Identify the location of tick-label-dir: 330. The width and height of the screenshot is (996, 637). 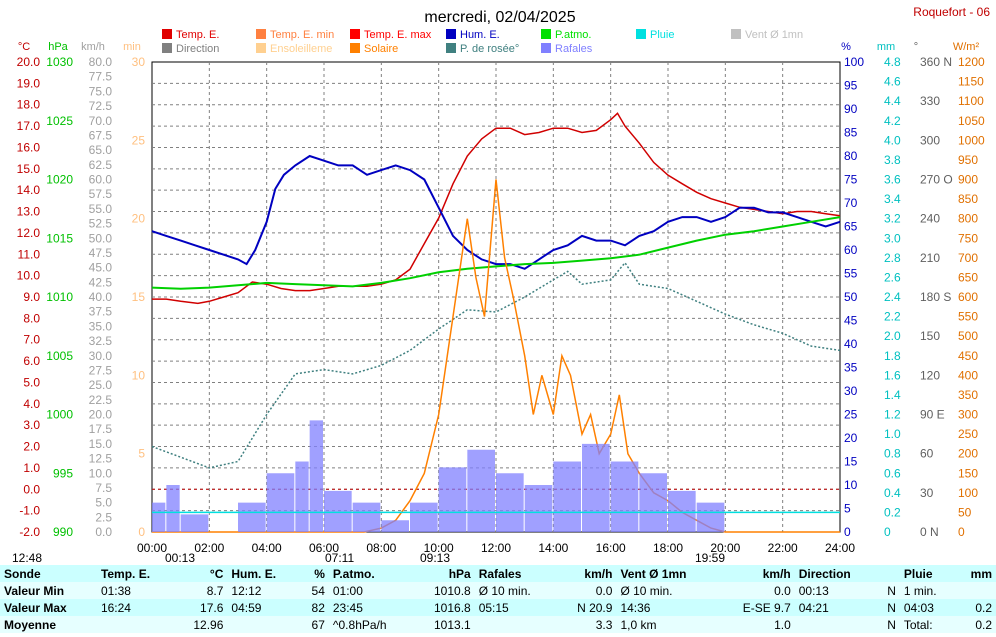
(930, 101).